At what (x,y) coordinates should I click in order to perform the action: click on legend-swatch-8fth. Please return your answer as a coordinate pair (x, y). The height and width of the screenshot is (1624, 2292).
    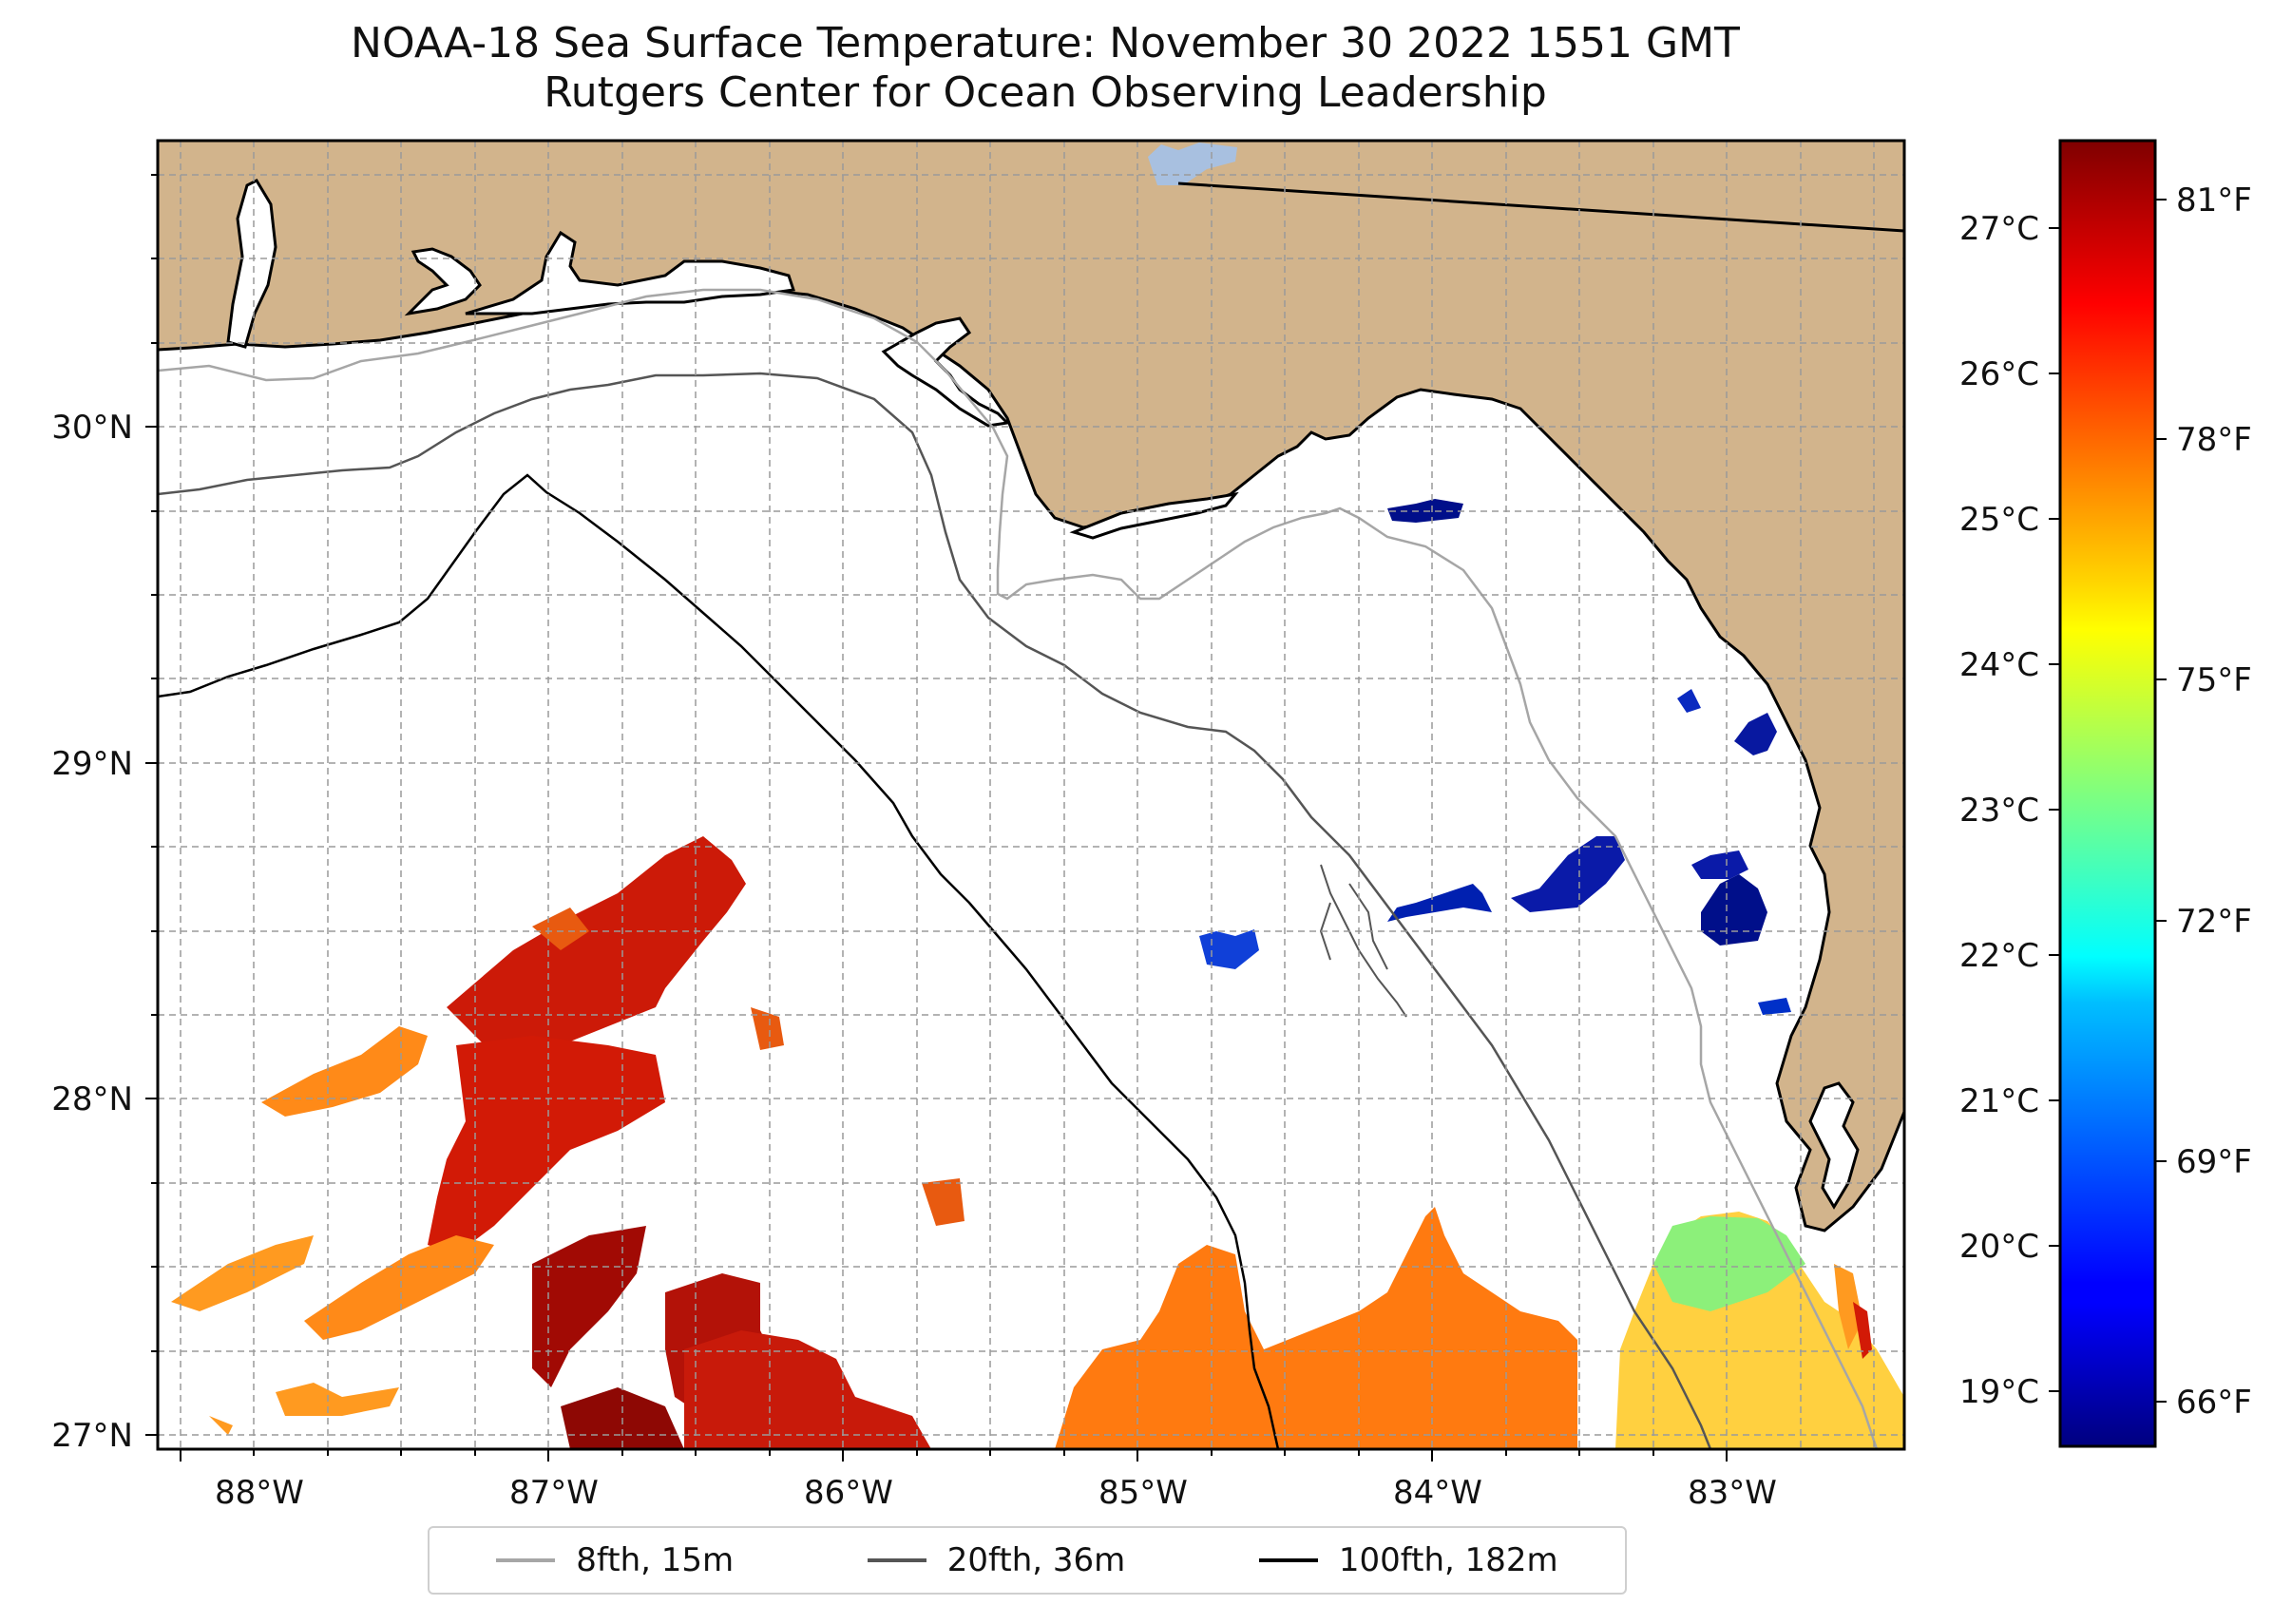
    Looking at the image, I should click on (526, 1560).